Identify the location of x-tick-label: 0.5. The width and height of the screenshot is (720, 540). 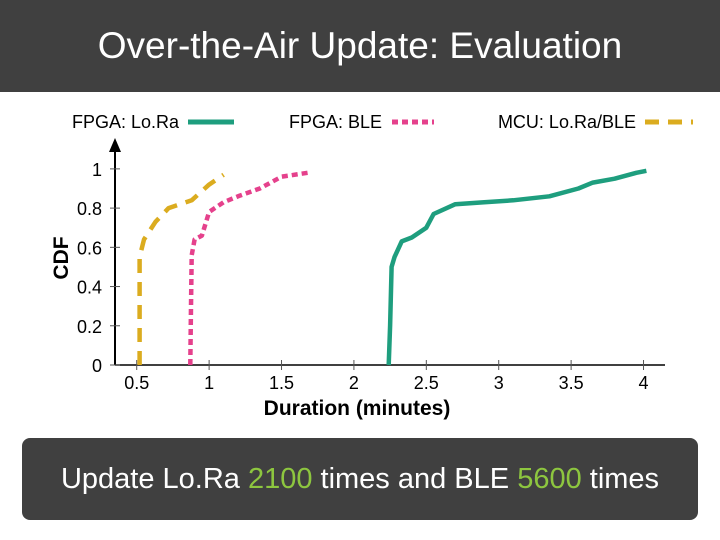
(136, 383).